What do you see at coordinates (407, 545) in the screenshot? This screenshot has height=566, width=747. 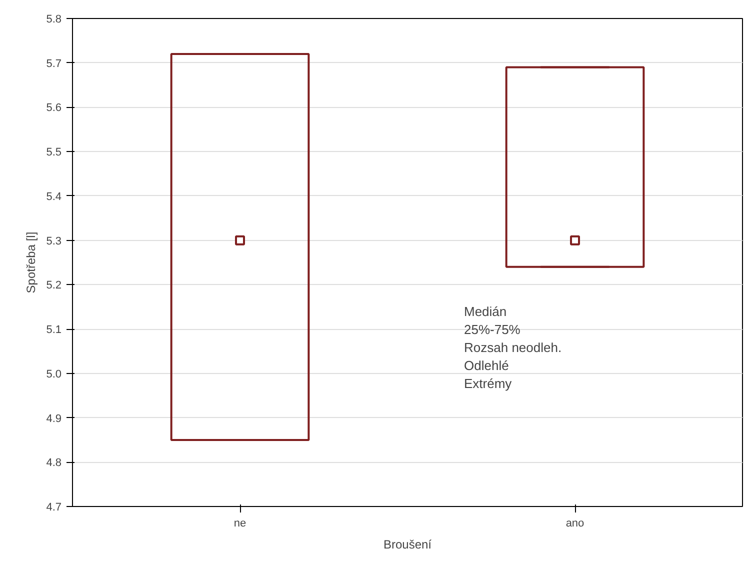 I see `x-axis-title: Broušení` at bounding box center [407, 545].